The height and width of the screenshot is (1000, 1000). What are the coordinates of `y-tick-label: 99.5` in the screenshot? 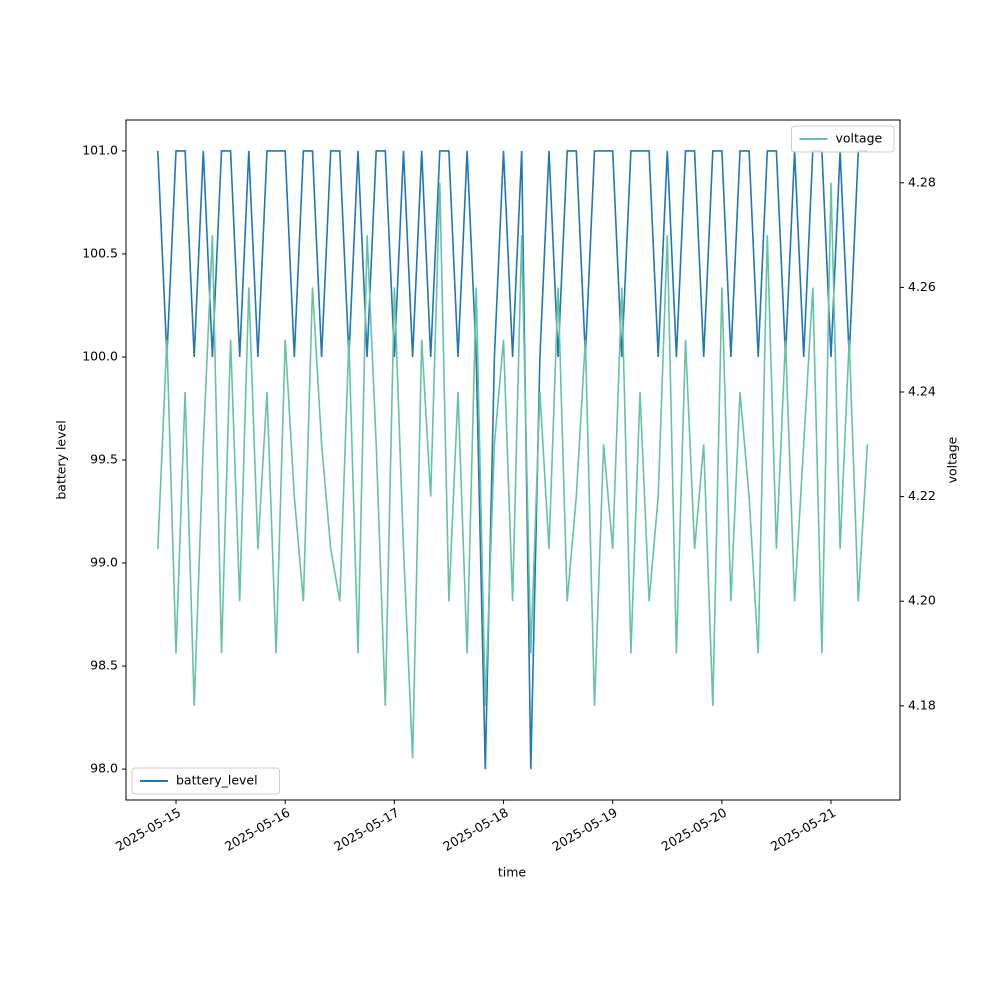 It's located at (104, 459).